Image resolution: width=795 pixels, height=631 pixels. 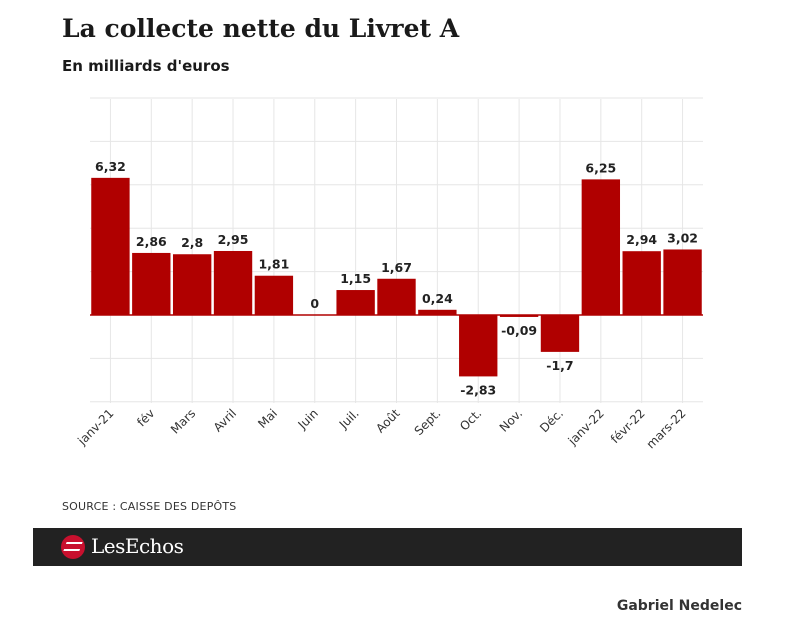 I want to click on data-label: 1,15, so click(x=355, y=278).